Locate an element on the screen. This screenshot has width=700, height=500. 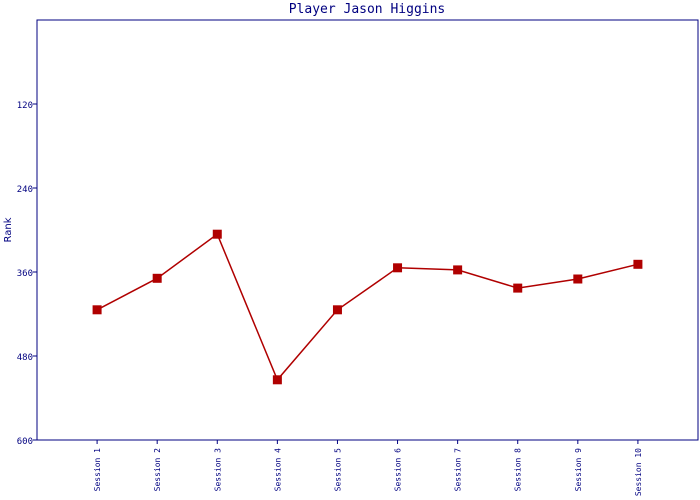
y-tick-label: 600 is located at coordinates (25, 442).